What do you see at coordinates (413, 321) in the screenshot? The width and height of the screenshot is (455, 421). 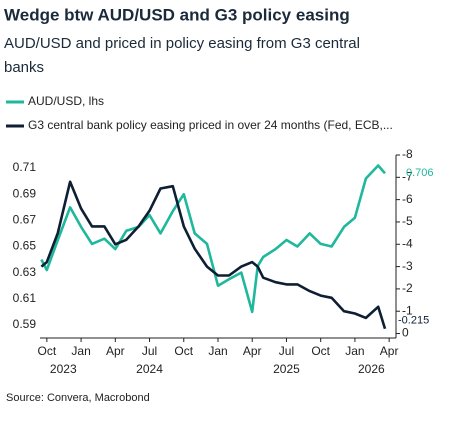 I see `end-value-label: -0.215` at bounding box center [413, 321].